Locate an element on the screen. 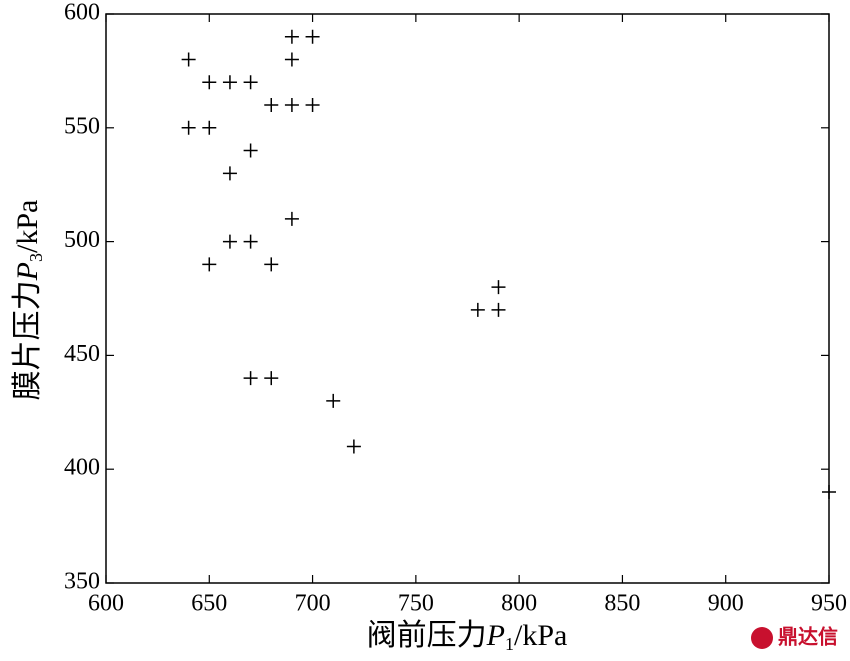 The image size is (850, 661). x-tick-label: 650 is located at coordinates (209, 604).